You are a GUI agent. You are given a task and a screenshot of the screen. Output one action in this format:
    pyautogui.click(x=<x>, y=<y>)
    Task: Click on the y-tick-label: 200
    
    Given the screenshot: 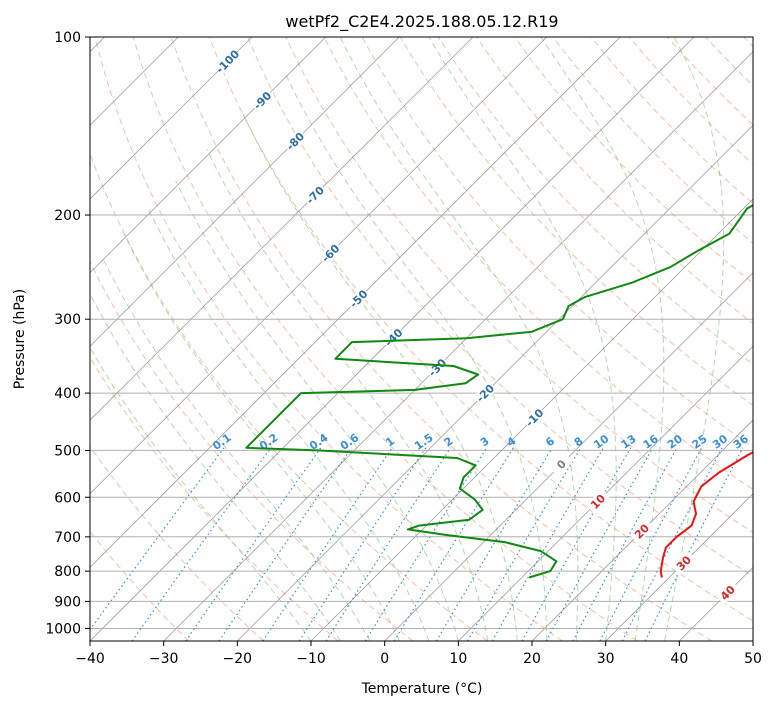 What is the action you would take?
    pyautogui.click(x=67, y=216)
    